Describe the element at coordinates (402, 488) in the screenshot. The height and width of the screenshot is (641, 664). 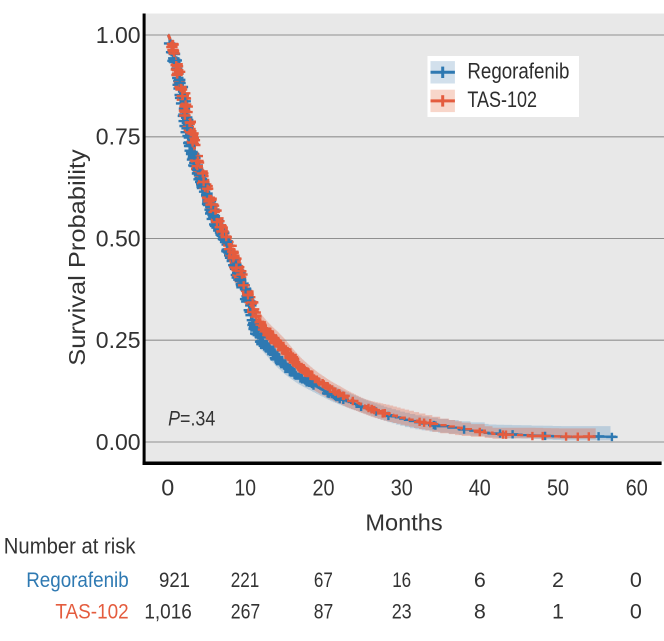
I see `svg-text: 30` at that location.